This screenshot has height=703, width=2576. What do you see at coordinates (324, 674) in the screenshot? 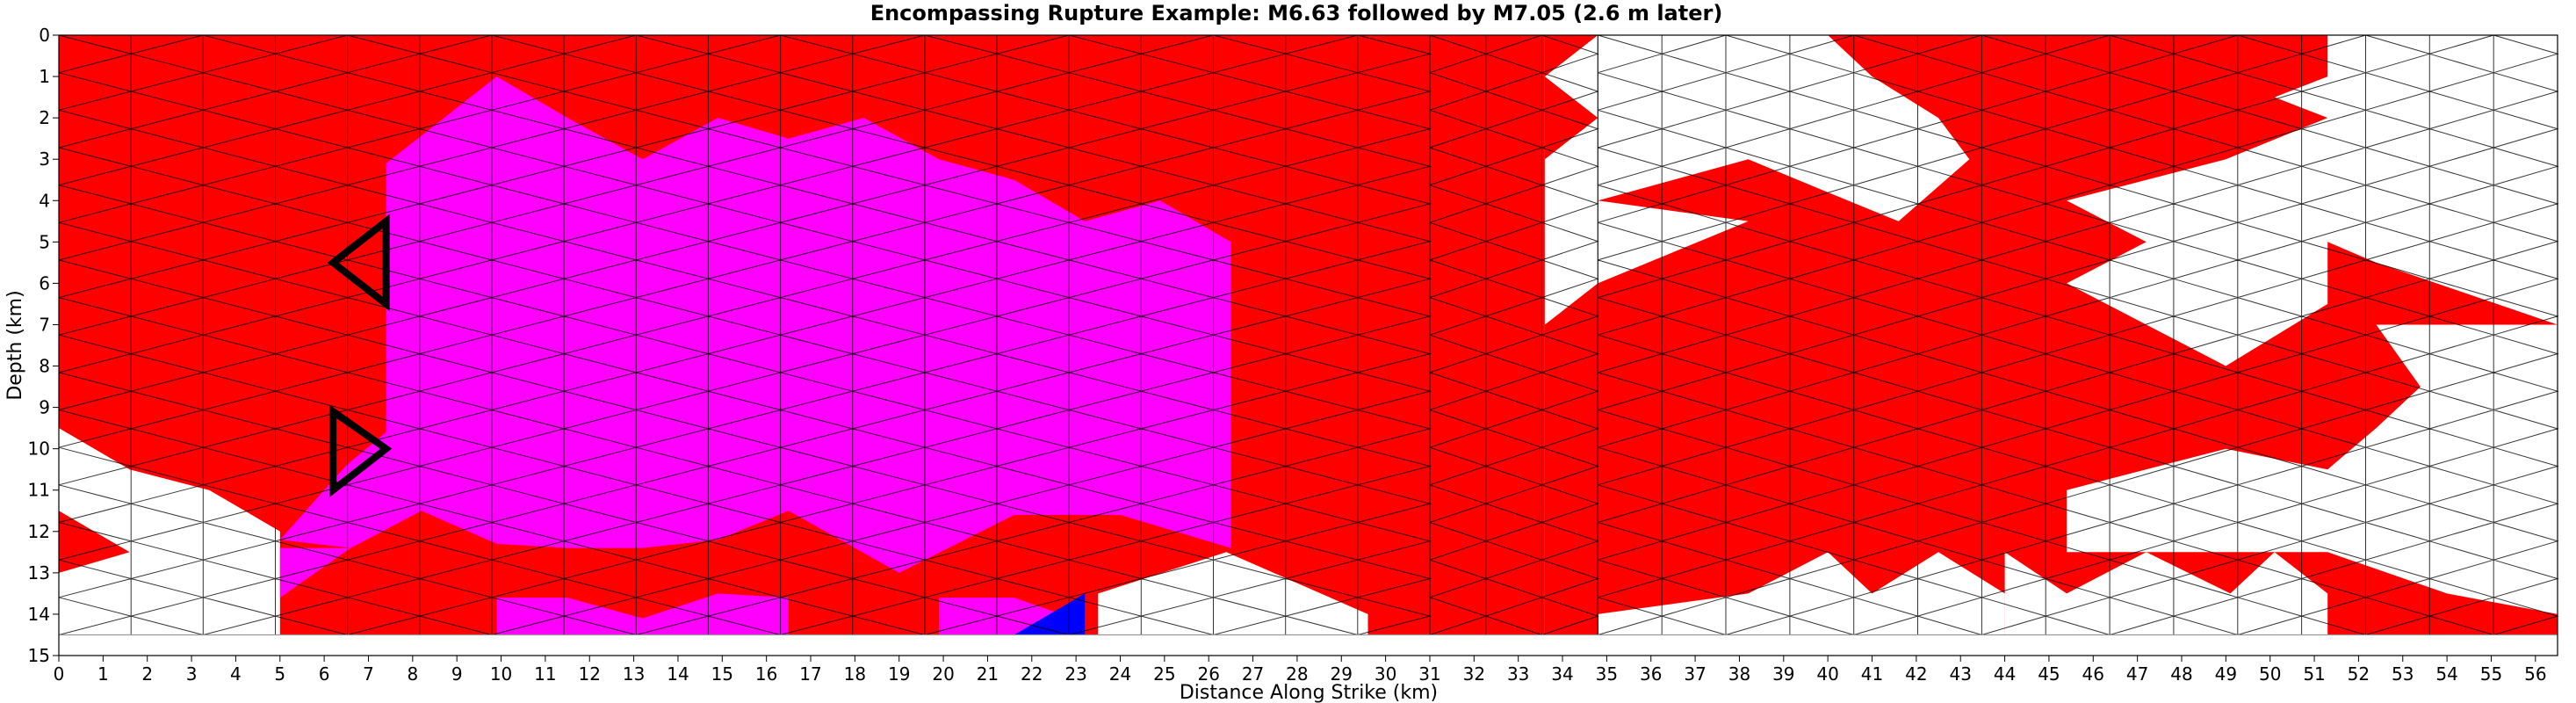
I see `x-tick-label-6: 6` at bounding box center [324, 674].